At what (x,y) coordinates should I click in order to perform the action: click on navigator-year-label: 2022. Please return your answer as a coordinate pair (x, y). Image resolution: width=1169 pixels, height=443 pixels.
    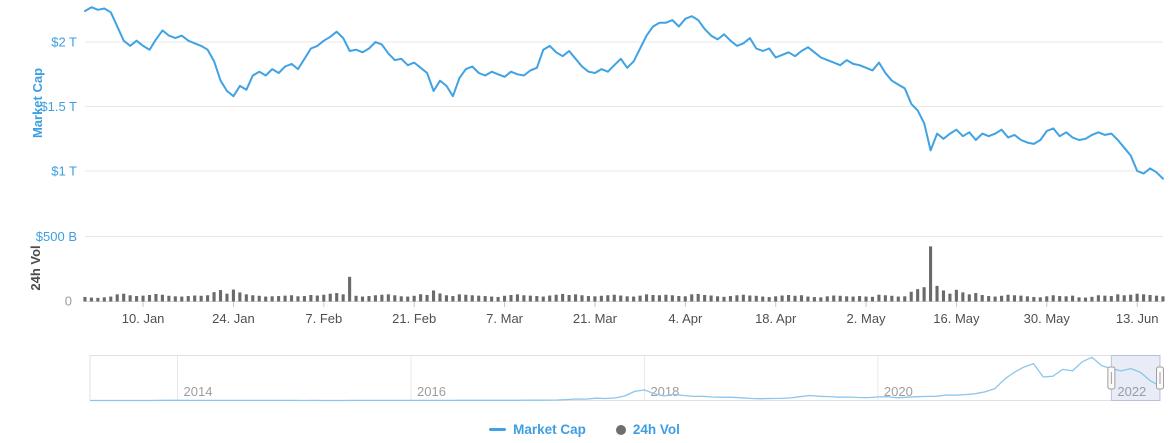
    Looking at the image, I should click on (1131, 391).